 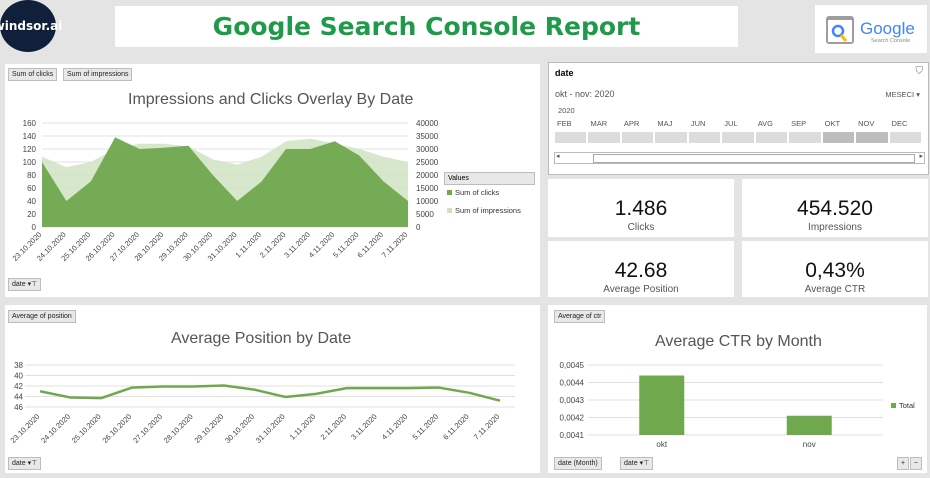 I want to click on google-logo-graphic: Google Search Console, so click(x=870, y=30).